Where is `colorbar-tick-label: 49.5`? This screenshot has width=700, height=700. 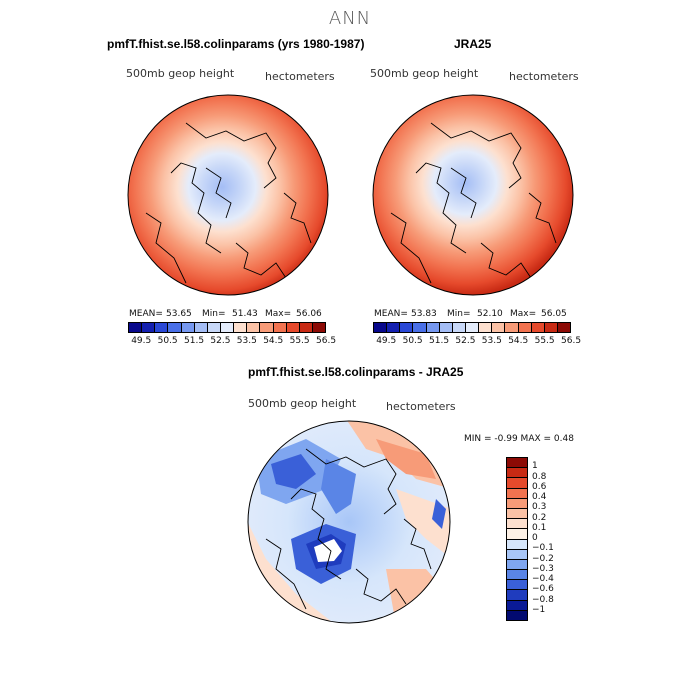 colorbar-tick-label: 49.5 is located at coordinates (386, 341).